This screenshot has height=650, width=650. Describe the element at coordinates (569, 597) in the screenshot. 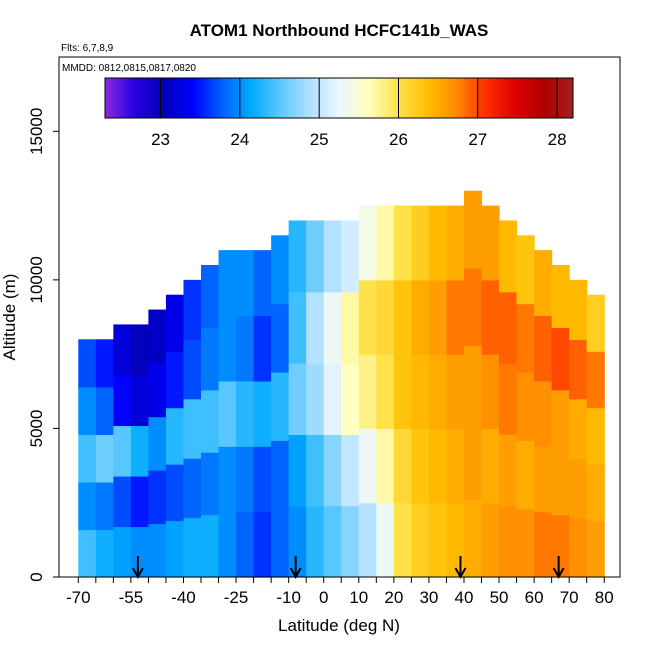

I see `x-tick-label: 70` at that location.